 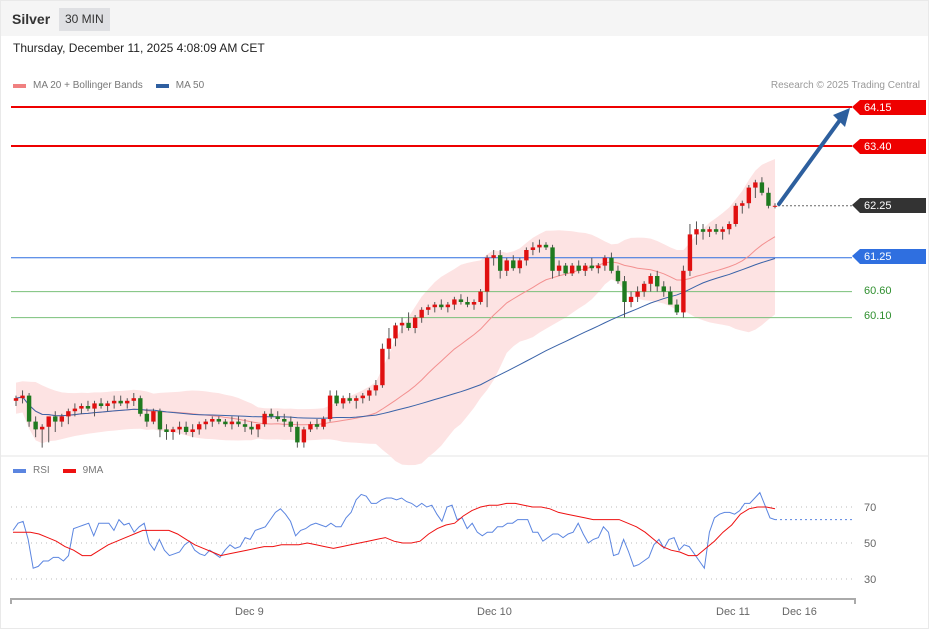 I want to click on legend-9ma: 9MA, so click(x=83, y=470).